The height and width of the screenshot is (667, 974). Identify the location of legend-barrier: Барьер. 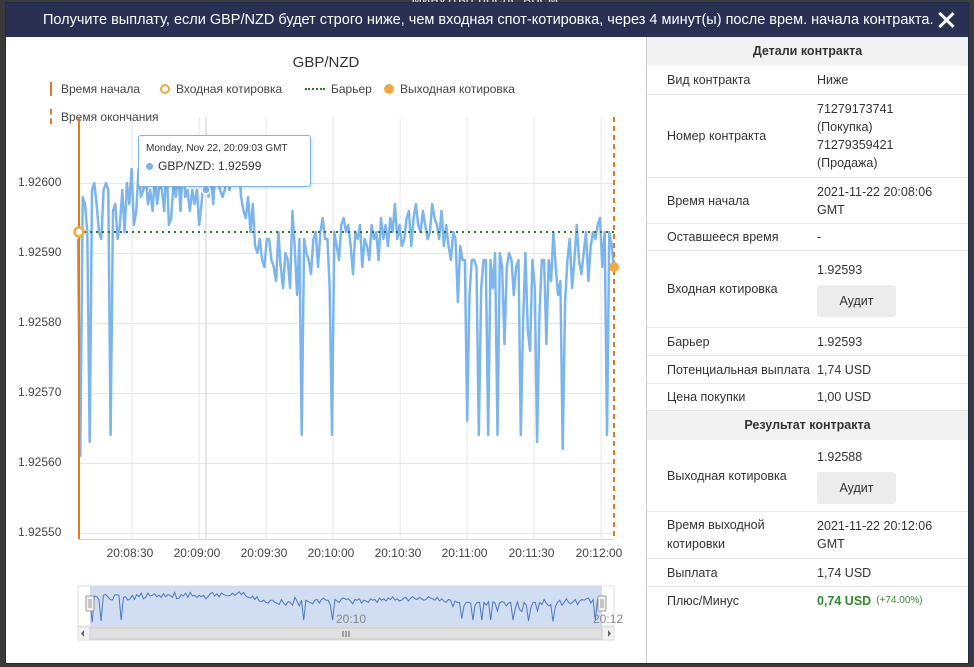
(338, 89).